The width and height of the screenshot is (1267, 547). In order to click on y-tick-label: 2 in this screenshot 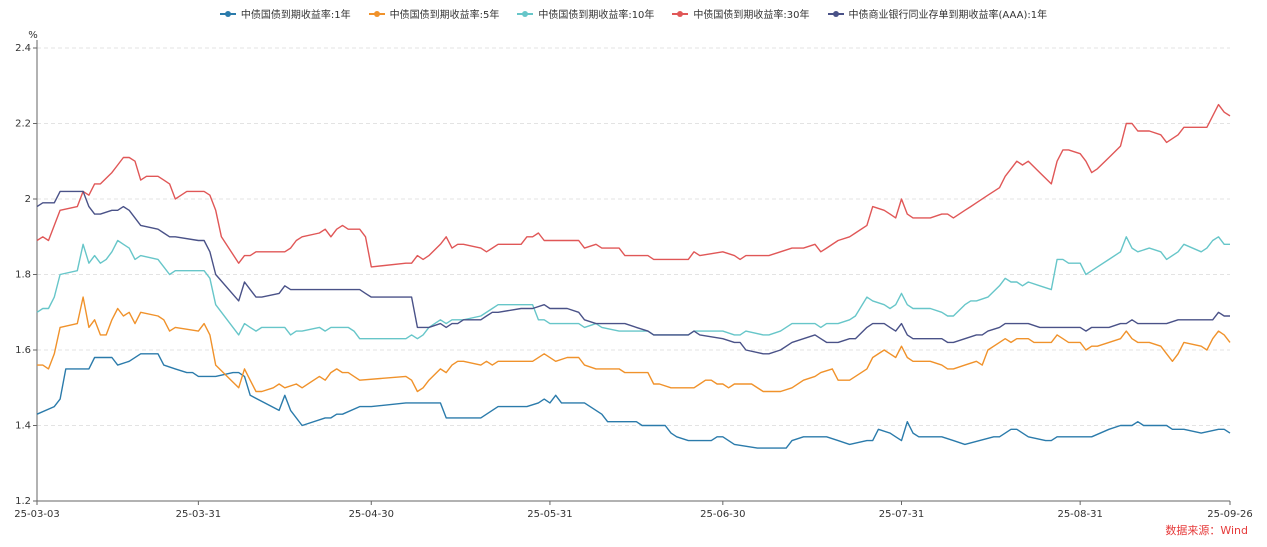, I will do `click(28, 199)`.